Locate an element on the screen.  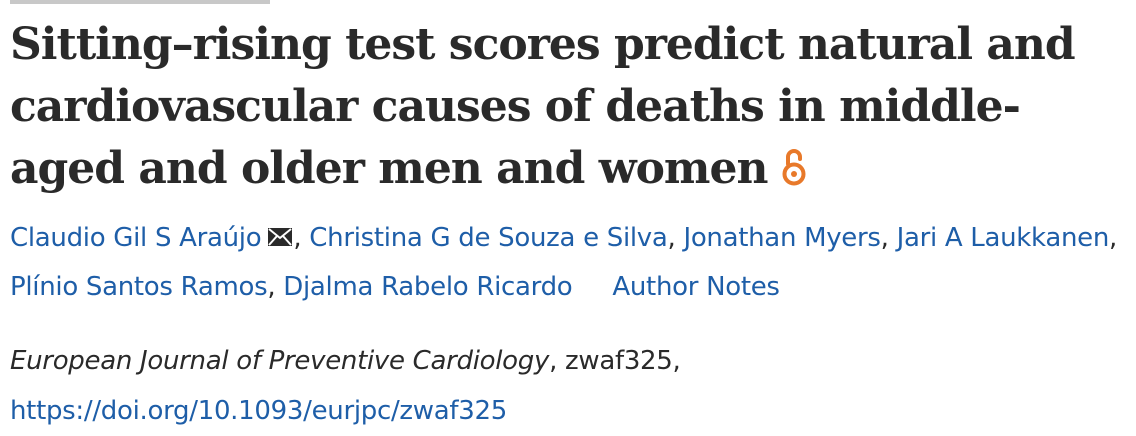
author-link-souza-e-silva: Christina G de Souza e Silva is located at coordinates (488, 238).